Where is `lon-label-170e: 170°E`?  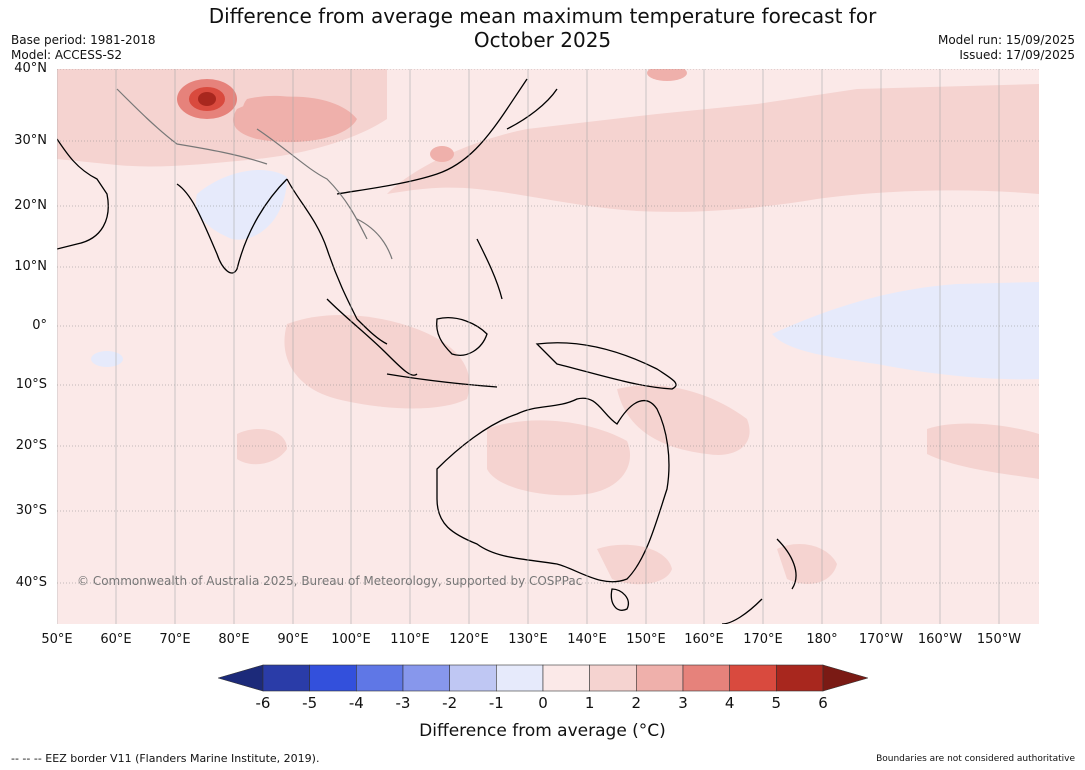 lon-label-170e: 170°E is located at coordinates (763, 639).